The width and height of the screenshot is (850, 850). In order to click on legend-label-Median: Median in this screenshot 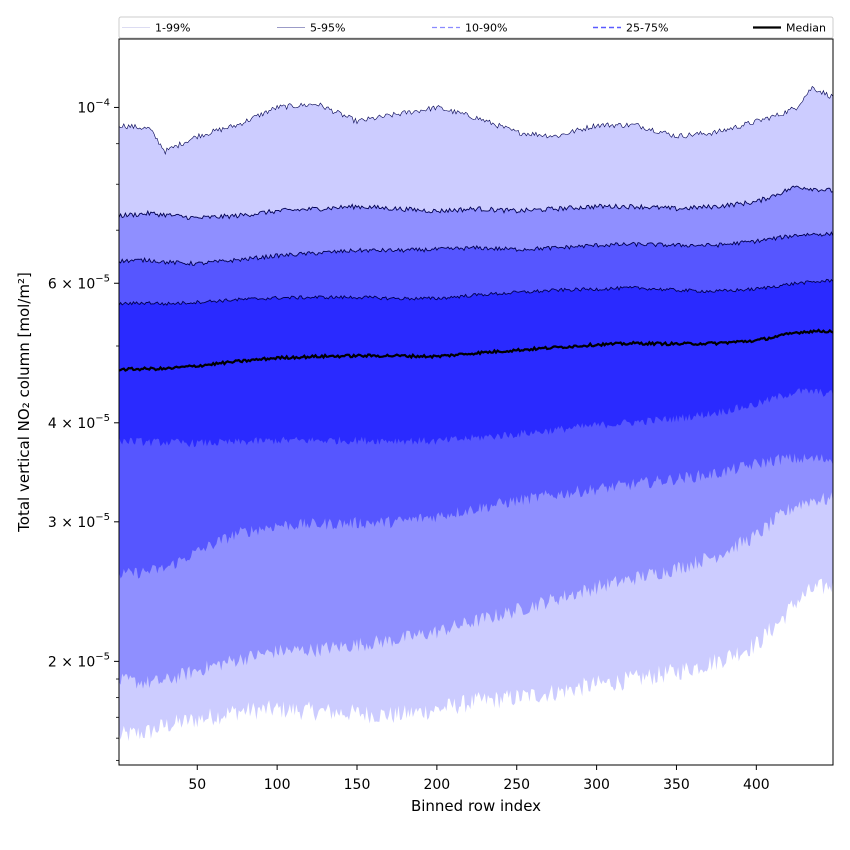, I will do `click(806, 28)`.